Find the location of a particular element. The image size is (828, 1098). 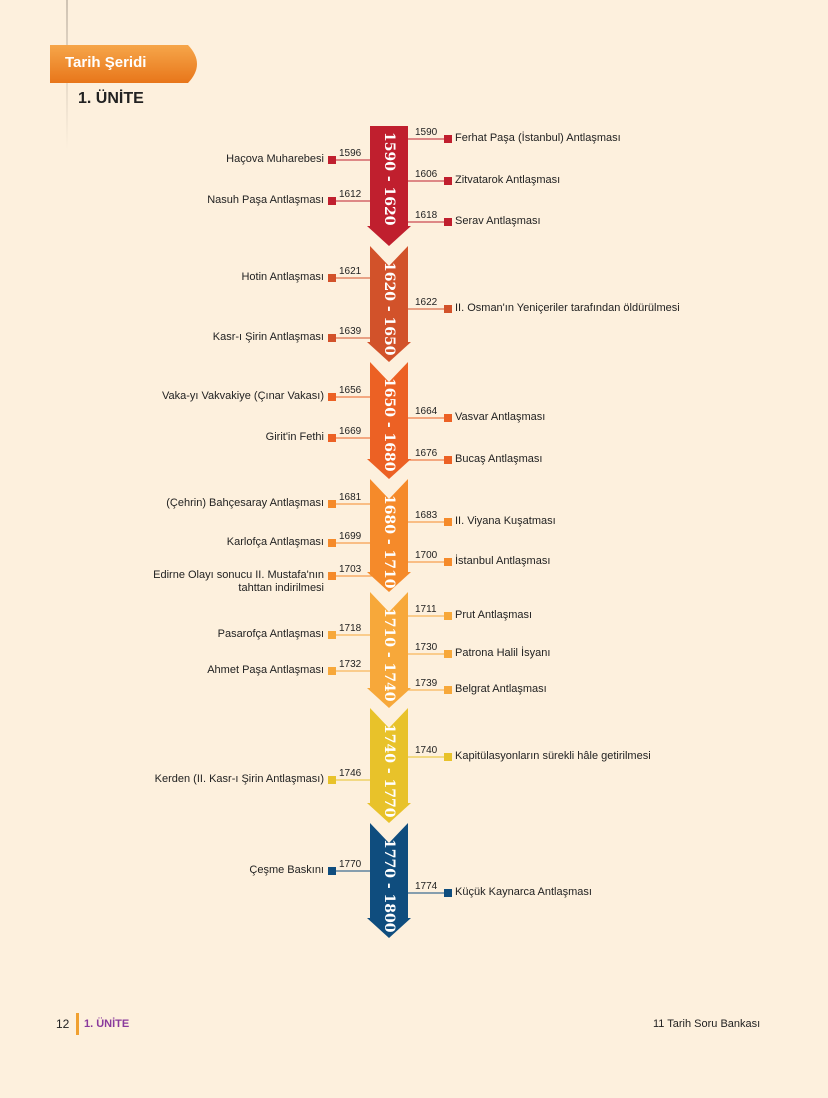

event-label: Kasr-ı Şirin Antlaşması is located at coordinates (268, 337).